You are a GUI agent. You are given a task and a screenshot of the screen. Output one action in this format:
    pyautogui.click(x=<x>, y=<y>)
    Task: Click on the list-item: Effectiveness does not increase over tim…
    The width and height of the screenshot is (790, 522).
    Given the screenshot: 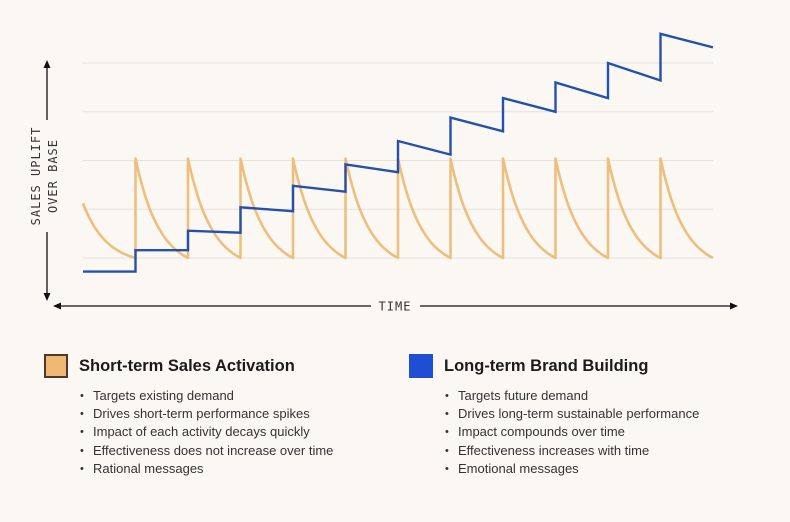 What is the action you would take?
    pyautogui.click(x=206, y=451)
    